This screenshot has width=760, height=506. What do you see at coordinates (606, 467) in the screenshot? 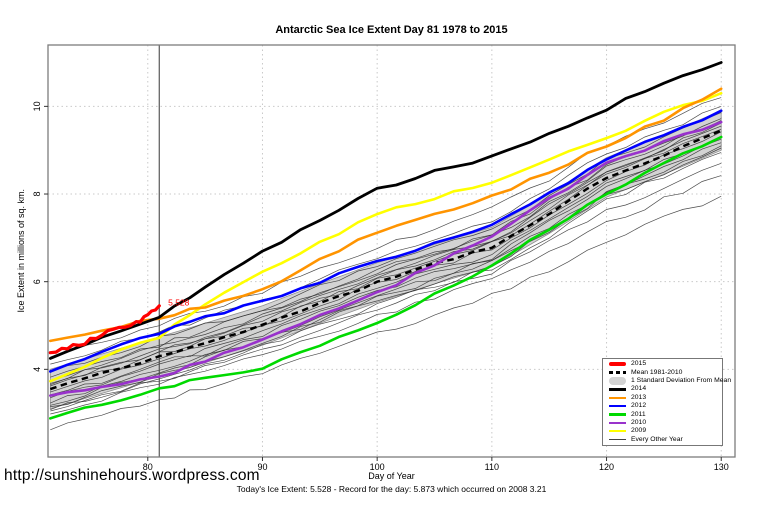
I see `x-tick-label: 120` at bounding box center [606, 467].